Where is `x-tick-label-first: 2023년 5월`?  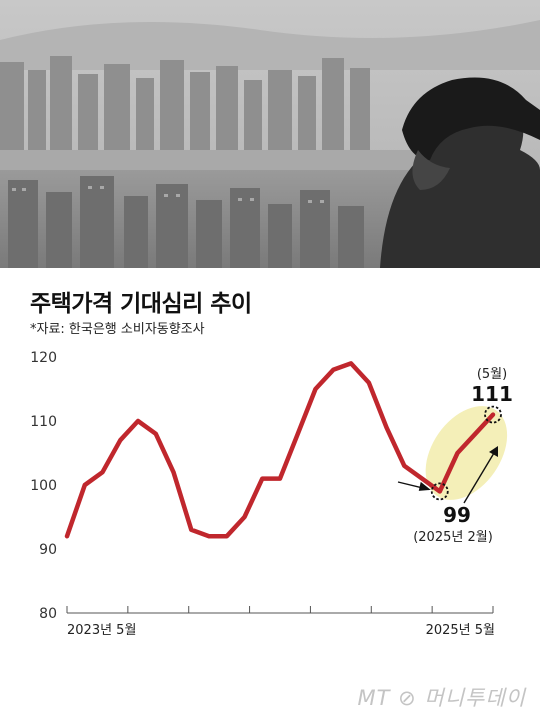
x-tick-label-first: 2023년 5월 is located at coordinates (101, 630).